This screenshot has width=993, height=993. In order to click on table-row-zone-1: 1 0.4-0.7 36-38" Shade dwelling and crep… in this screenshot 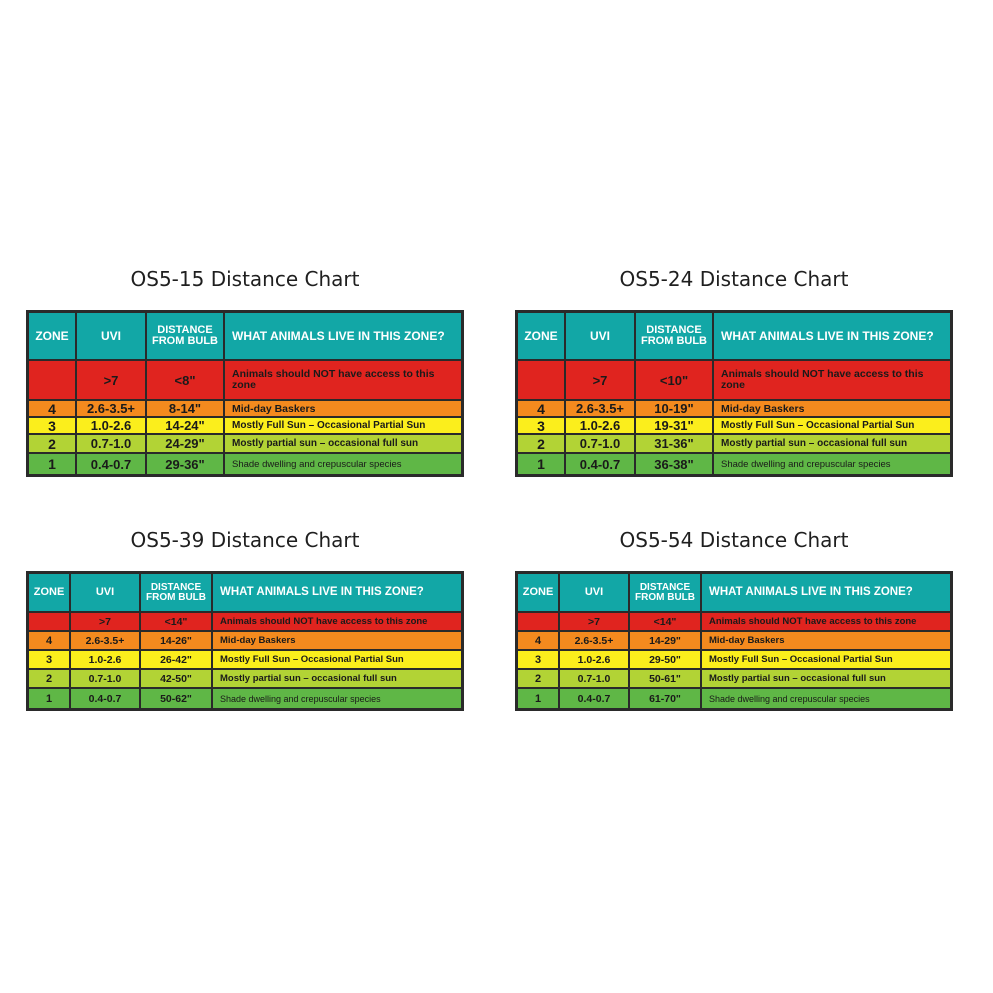, I will do `click(734, 464)`.